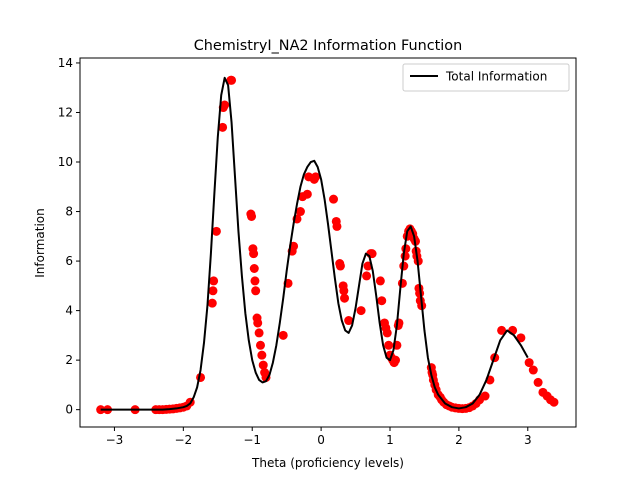 The height and width of the screenshot is (480, 640). What do you see at coordinates (459, 440) in the screenshot?
I see `x-tick-label: 2` at bounding box center [459, 440].